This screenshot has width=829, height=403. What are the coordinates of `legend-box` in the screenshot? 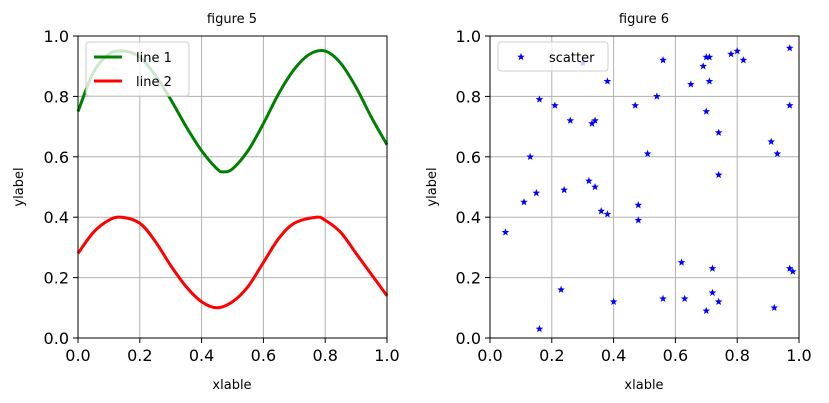 It's located at (553, 56).